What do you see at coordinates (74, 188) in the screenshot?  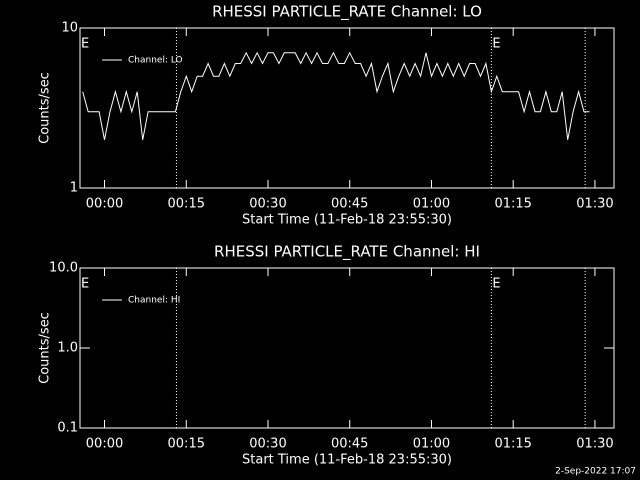 I see `y-tick-label: 1` at bounding box center [74, 188].